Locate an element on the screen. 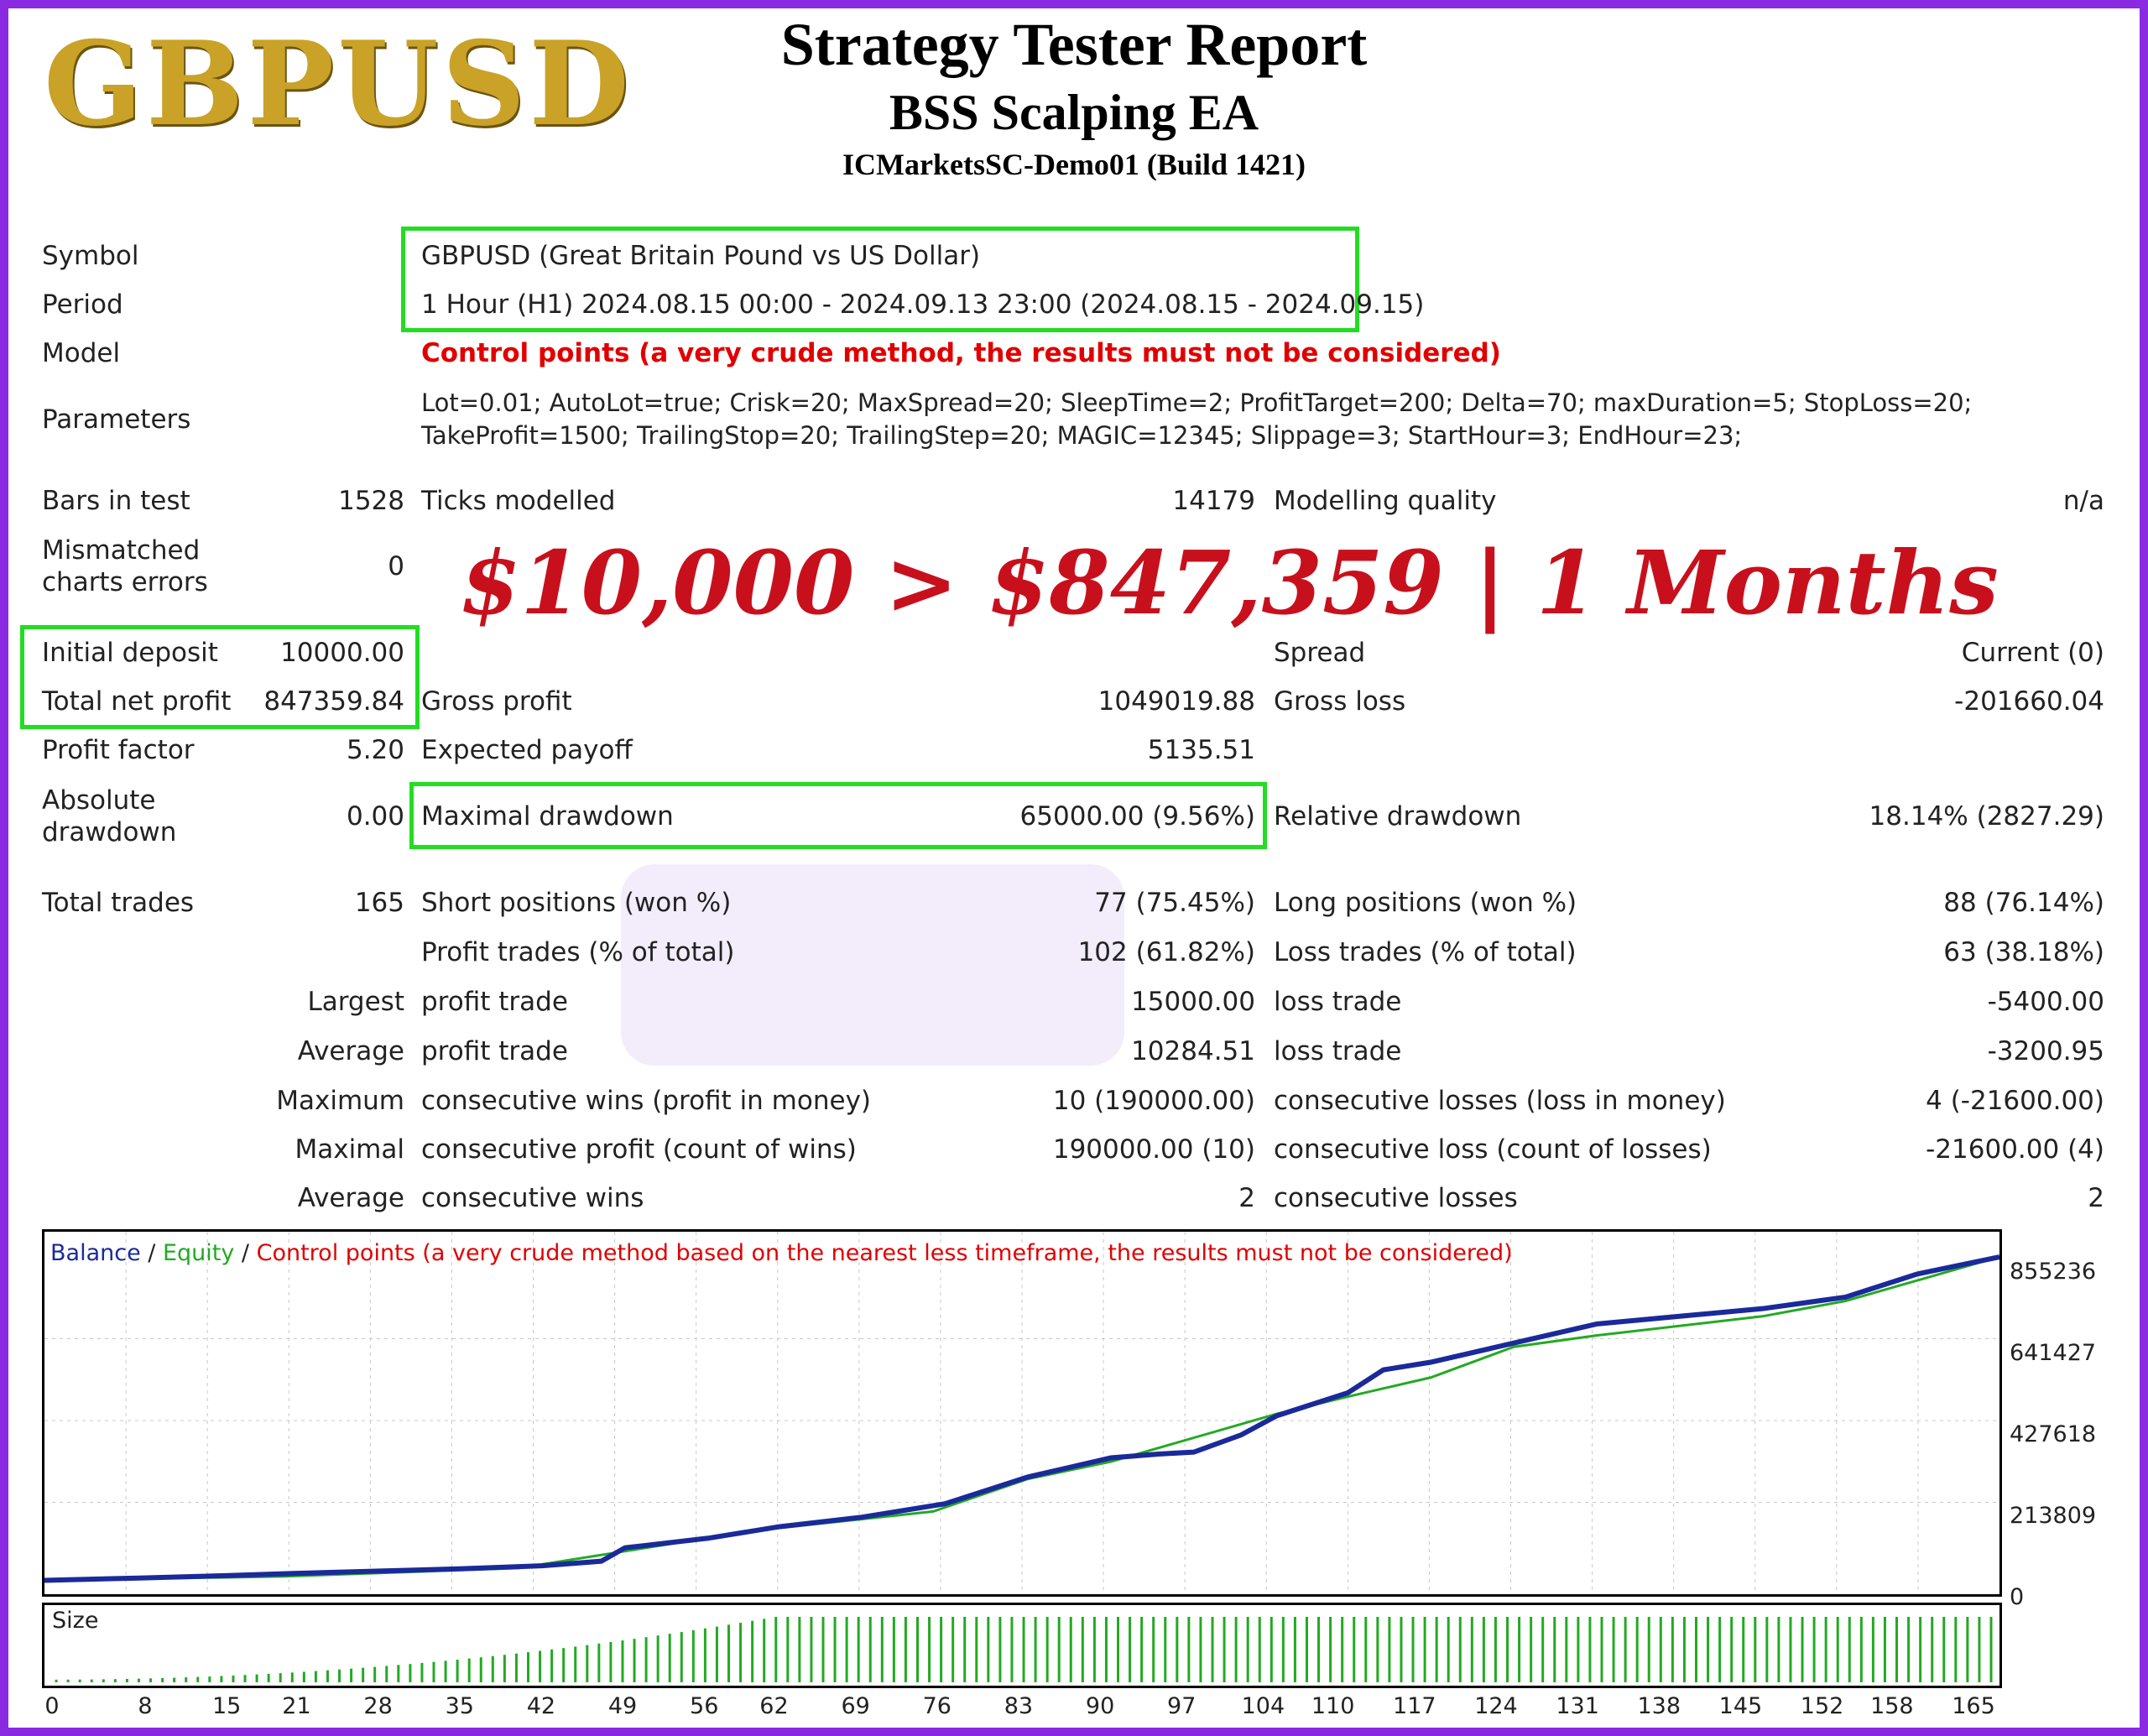 The width and height of the screenshot is (2148, 1736). maximum-label: Maximum is located at coordinates (340, 1101).